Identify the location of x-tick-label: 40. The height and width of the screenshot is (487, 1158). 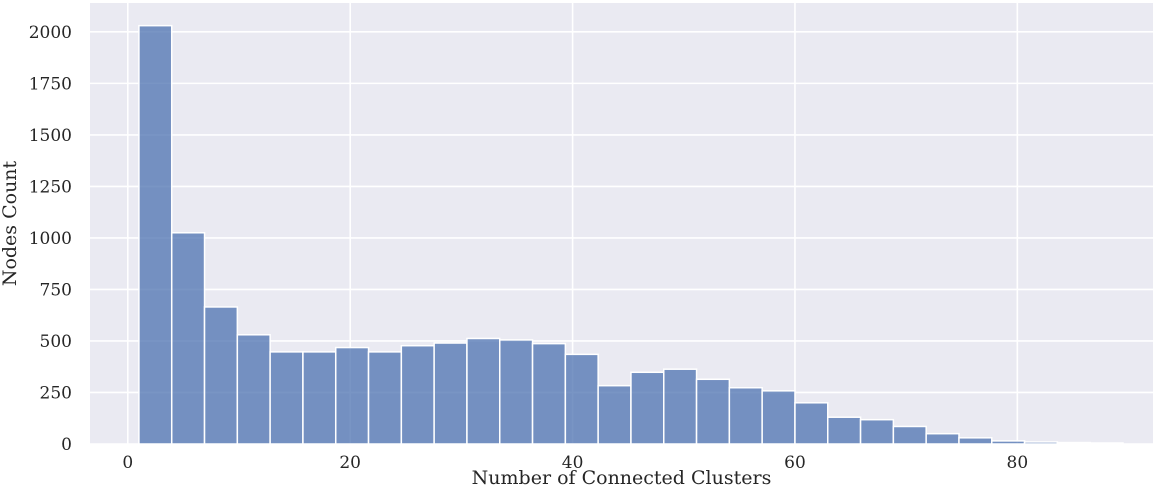
(573, 463).